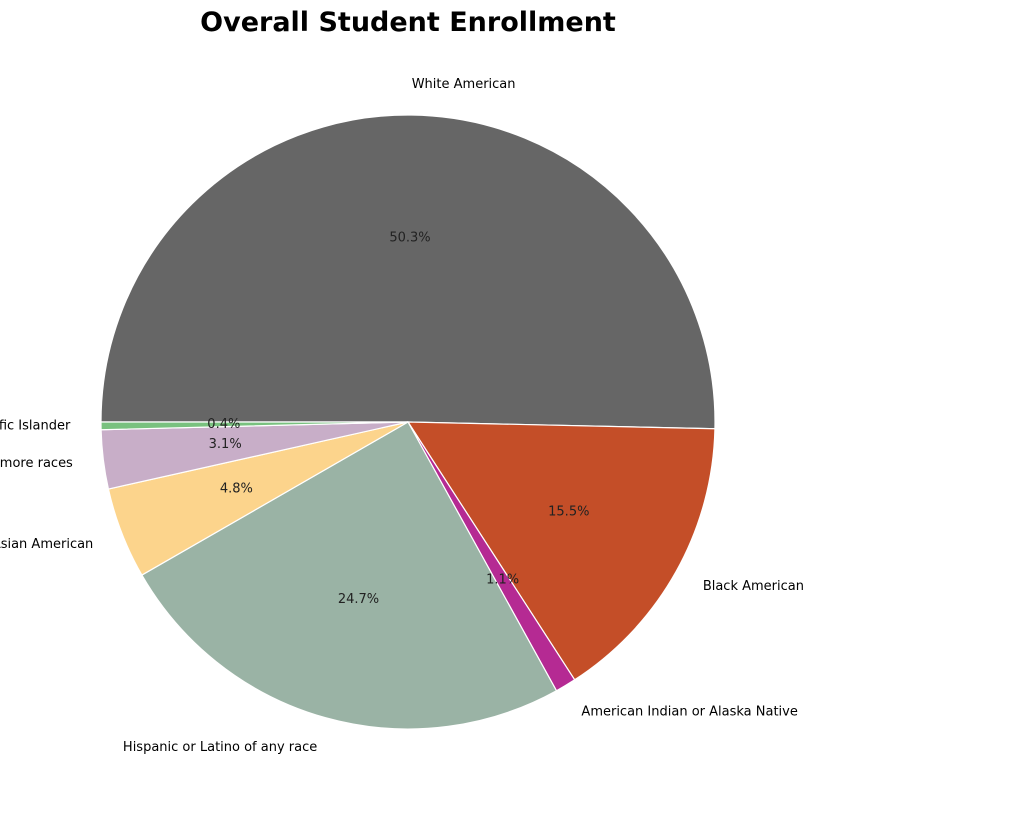 The width and height of the screenshot is (1024, 817). I want to click on slice-label-3: Hispanic or Latino of any race, so click(220, 747).